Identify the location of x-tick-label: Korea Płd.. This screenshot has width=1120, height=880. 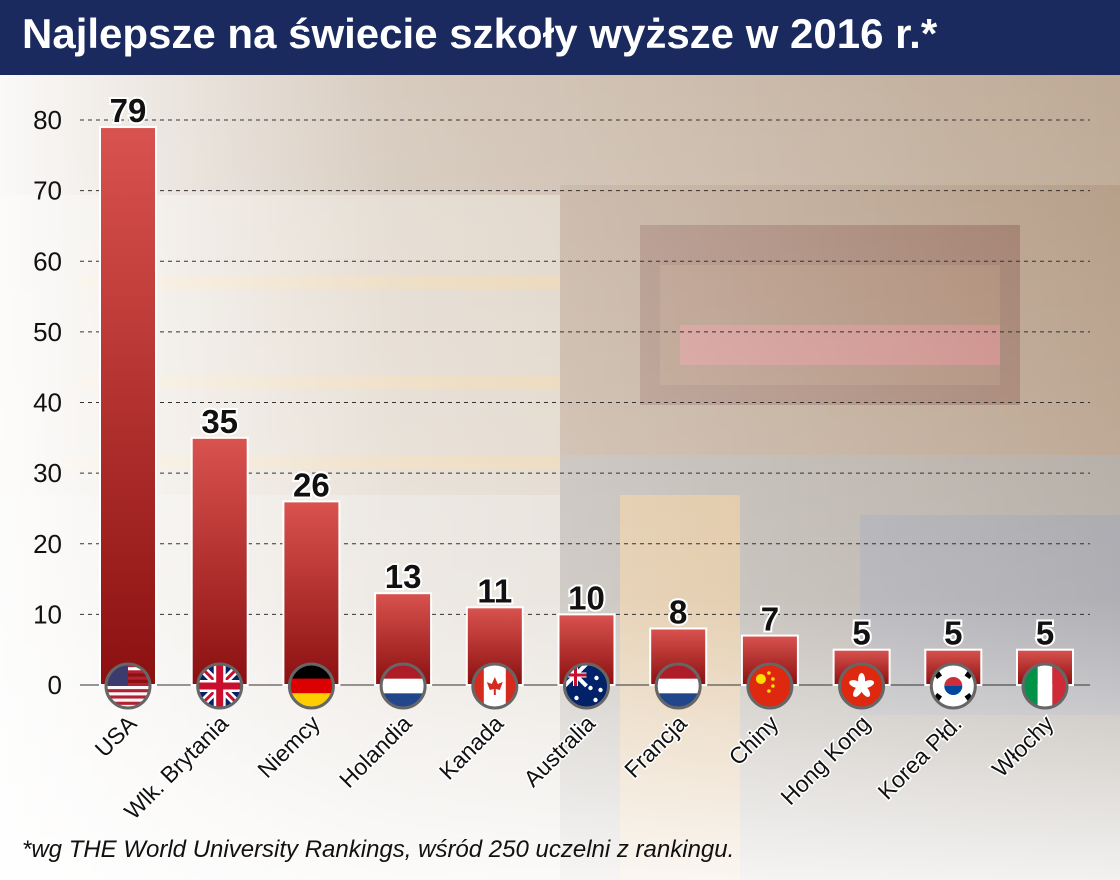
(920, 757).